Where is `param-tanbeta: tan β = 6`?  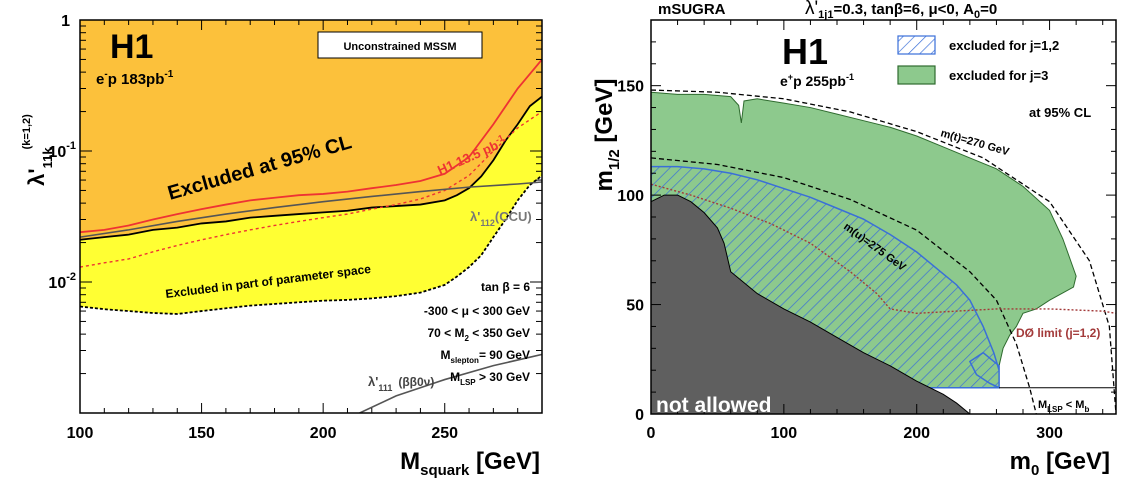 param-tanbeta: tan β = 6 is located at coordinates (505, 287).